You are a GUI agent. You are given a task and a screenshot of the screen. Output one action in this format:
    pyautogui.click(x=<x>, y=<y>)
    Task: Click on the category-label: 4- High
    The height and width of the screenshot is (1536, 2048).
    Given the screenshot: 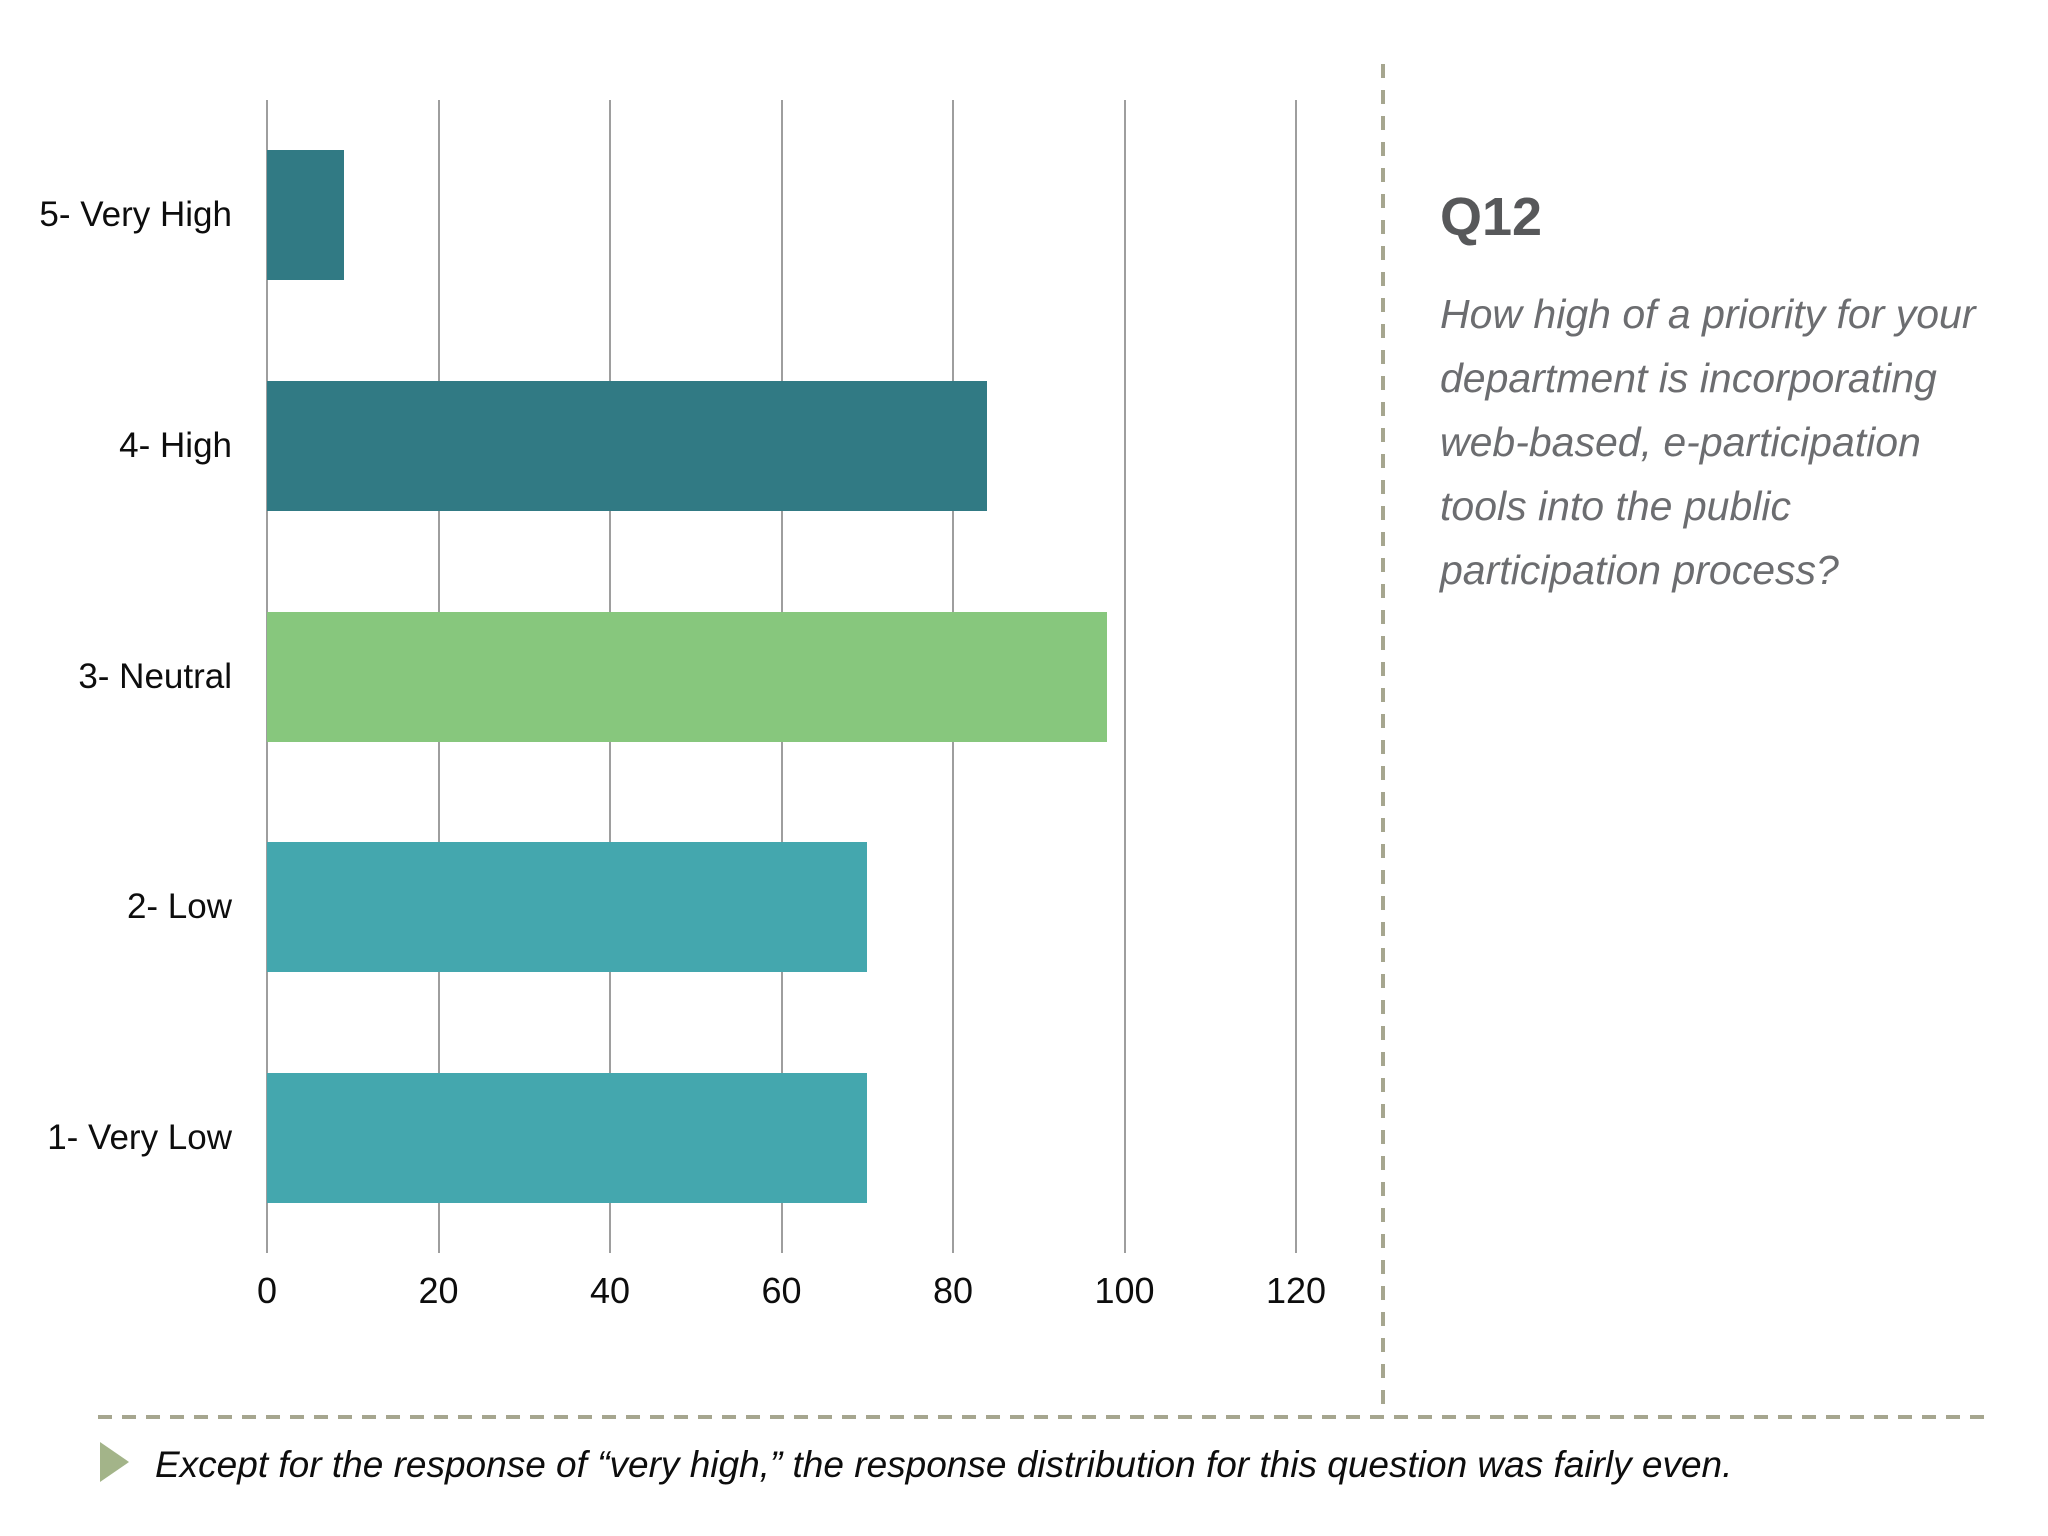 What is the action you would take?
    pyautogui.click(x=175, y=445)
    